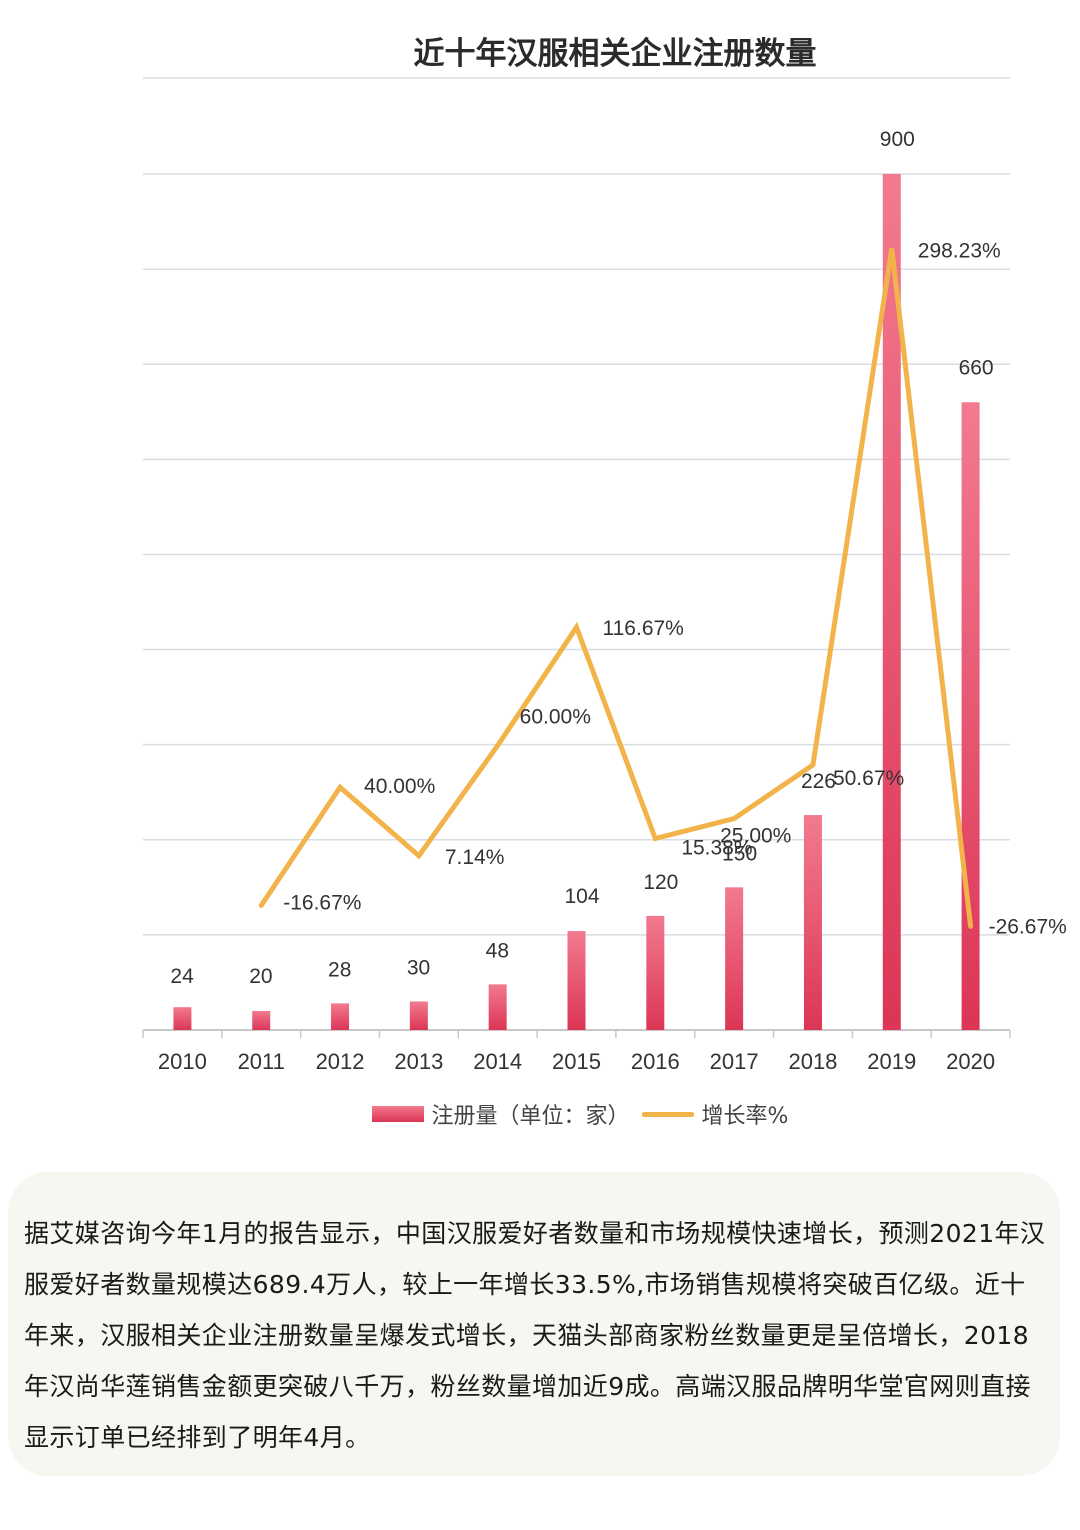  I want to click on legend-item-bars: 注册量（单位：家）, so click(500, 1114).